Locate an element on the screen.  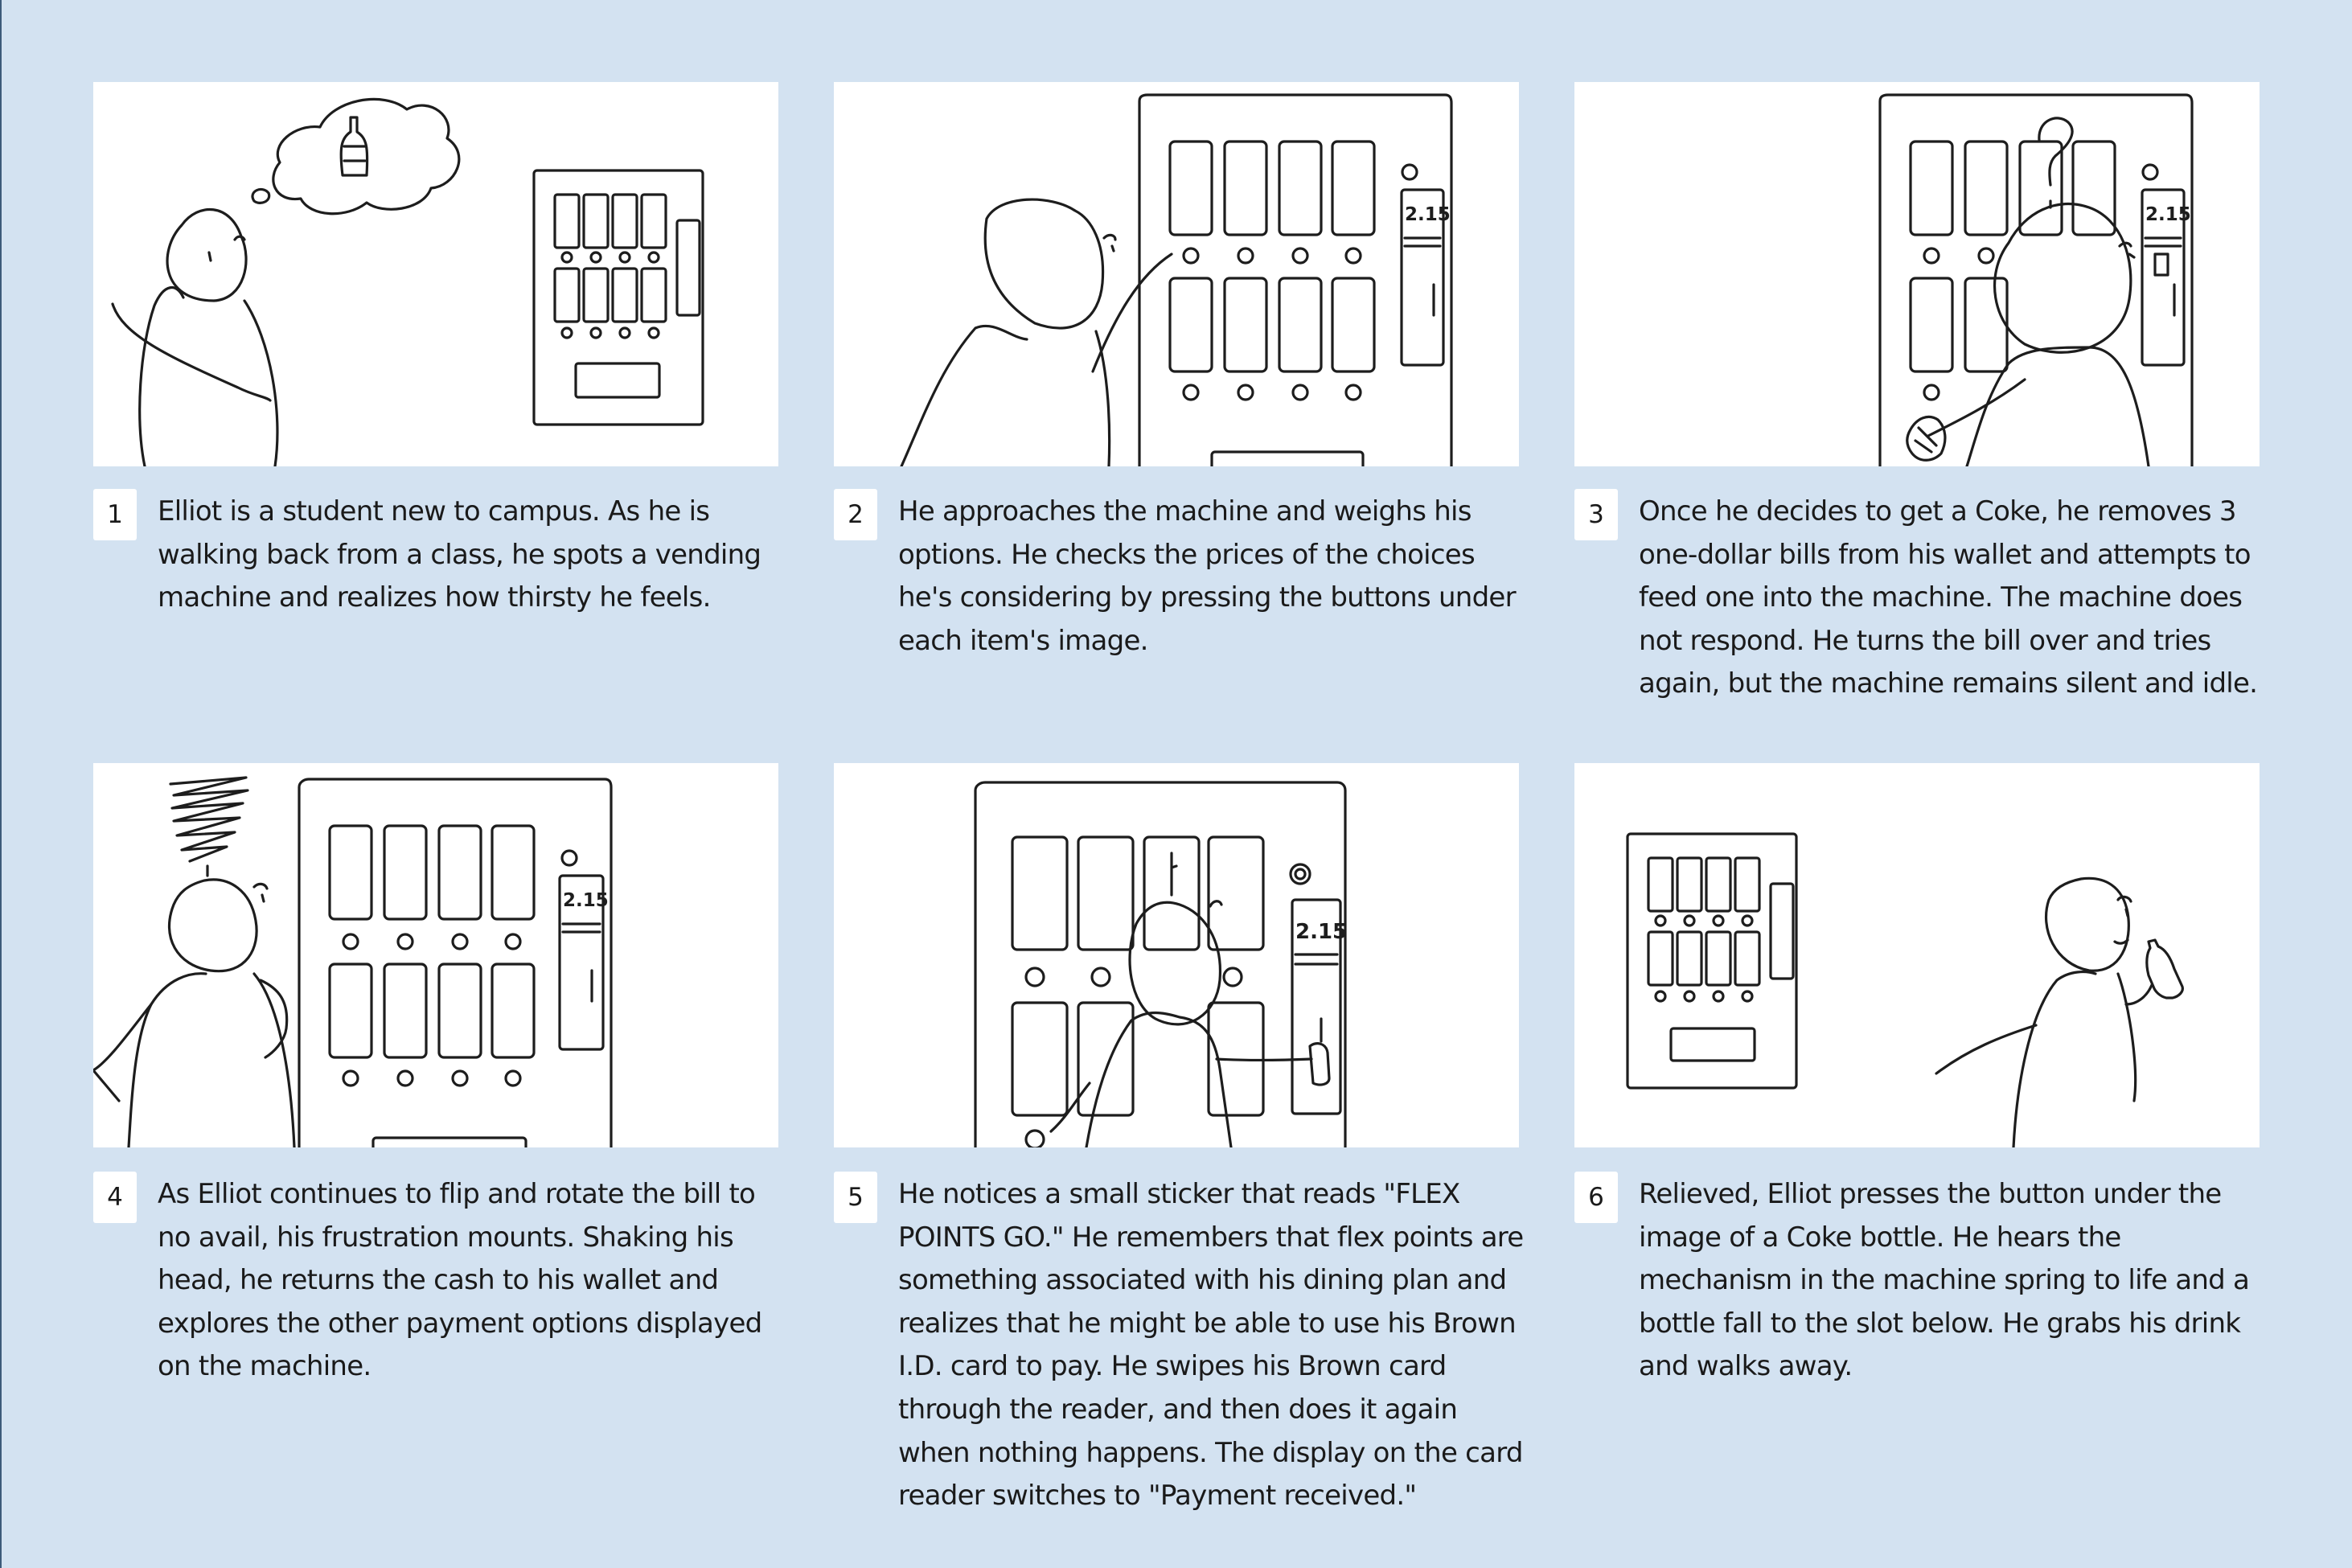
frame-number: 4 is located at coordinates (115, 1197).